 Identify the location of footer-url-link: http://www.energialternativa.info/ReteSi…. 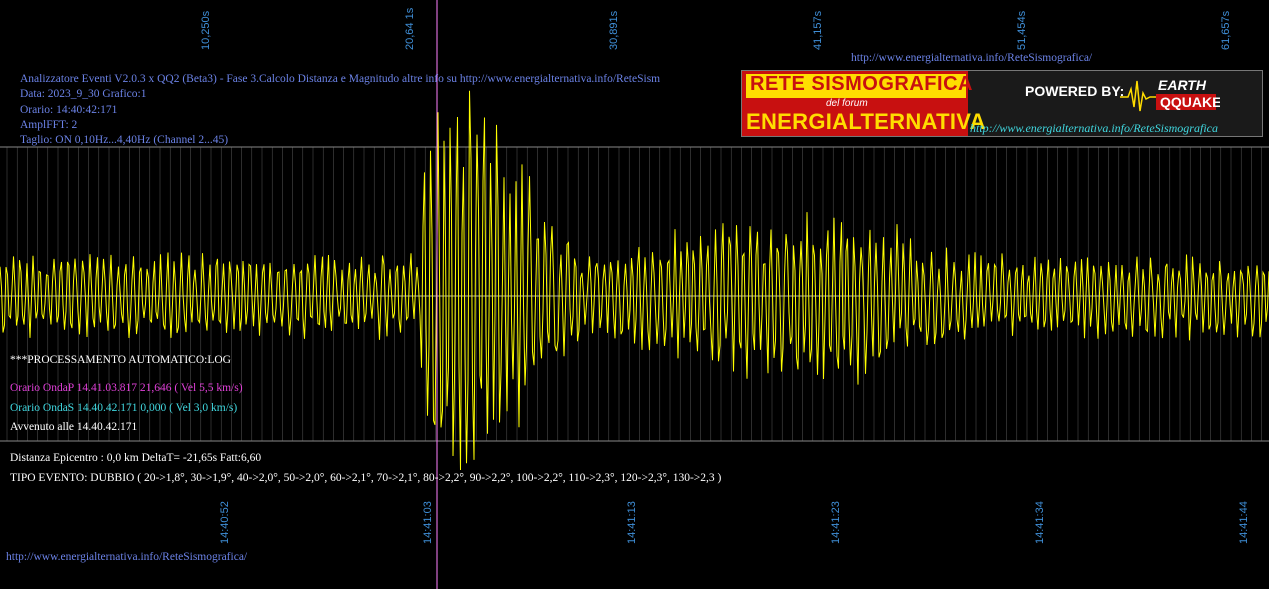
(127, 557).